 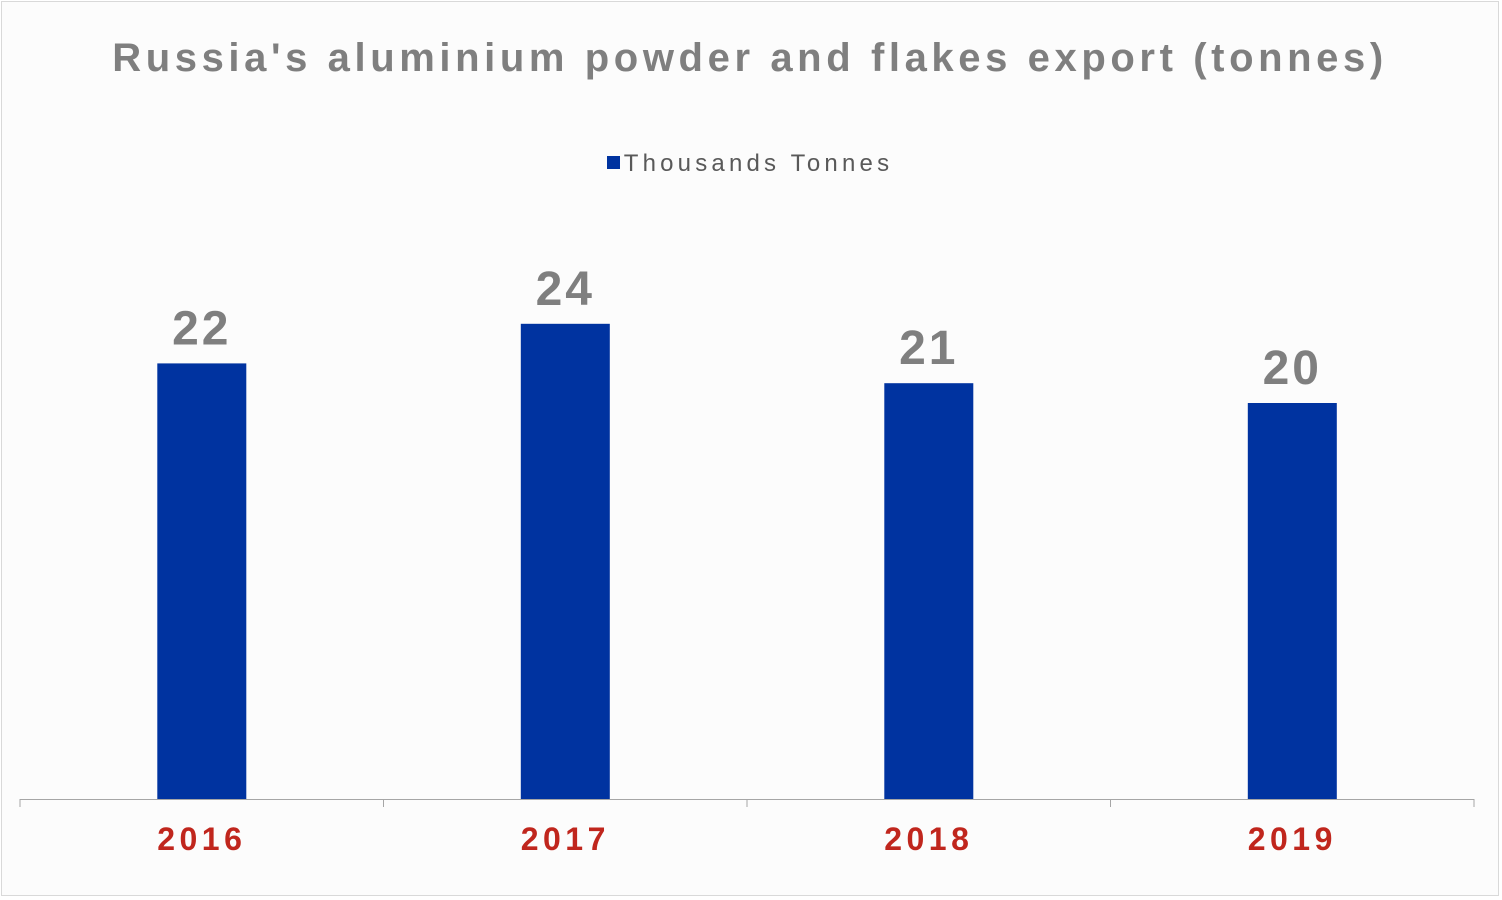 I want to click on legend: Thousands Tonnes, so click(x=750, y=164).